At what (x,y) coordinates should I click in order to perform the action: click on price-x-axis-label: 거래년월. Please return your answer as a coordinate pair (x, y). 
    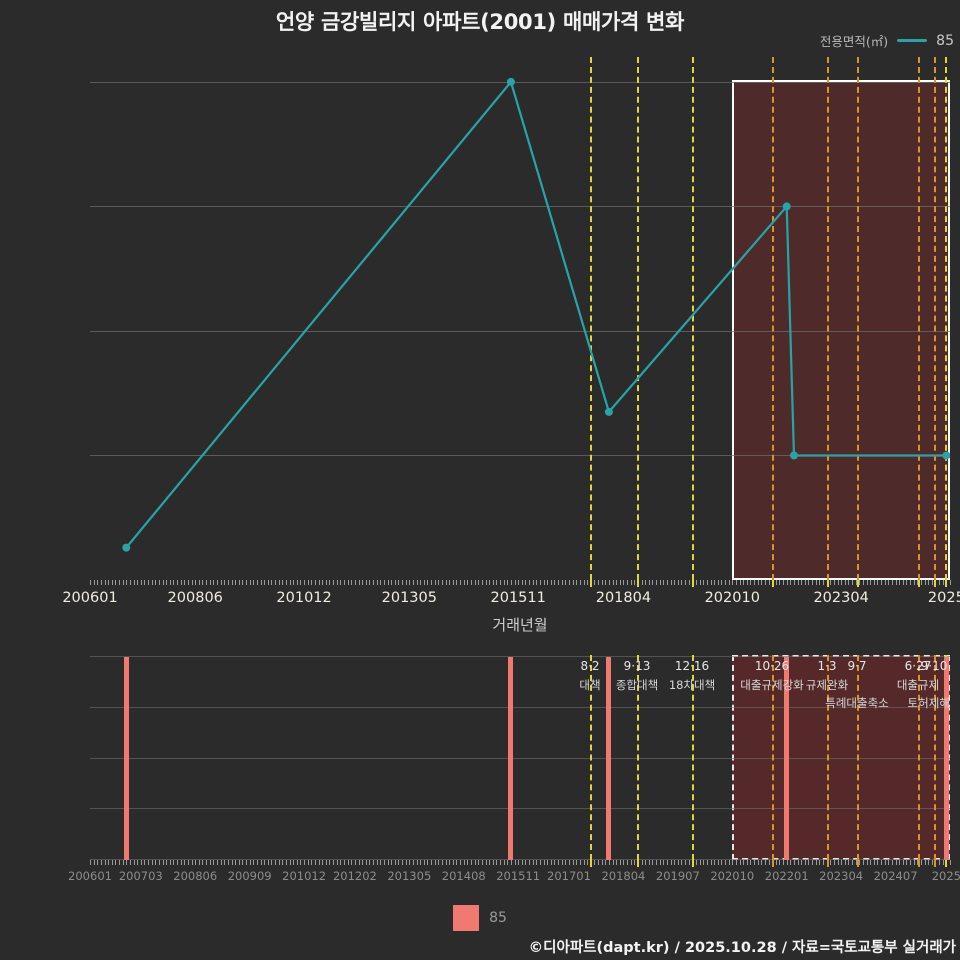
    Looking at the image, I should click on (520, 625).